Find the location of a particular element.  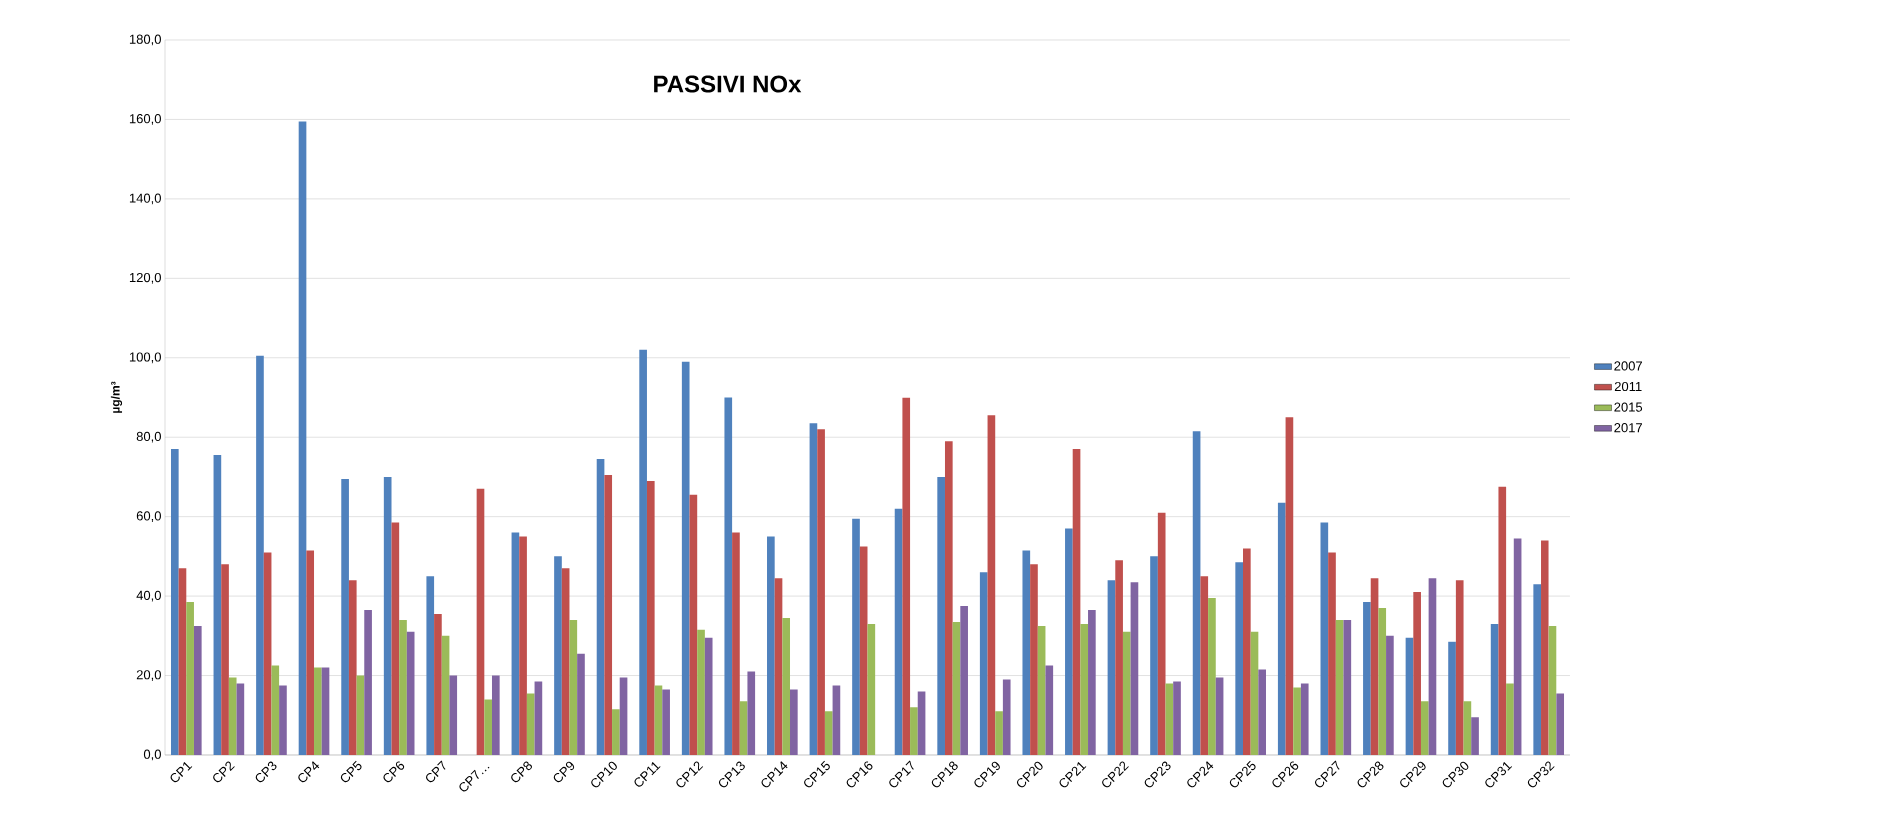

x-tick-label: CP1 is located at coordinates (181, 772).